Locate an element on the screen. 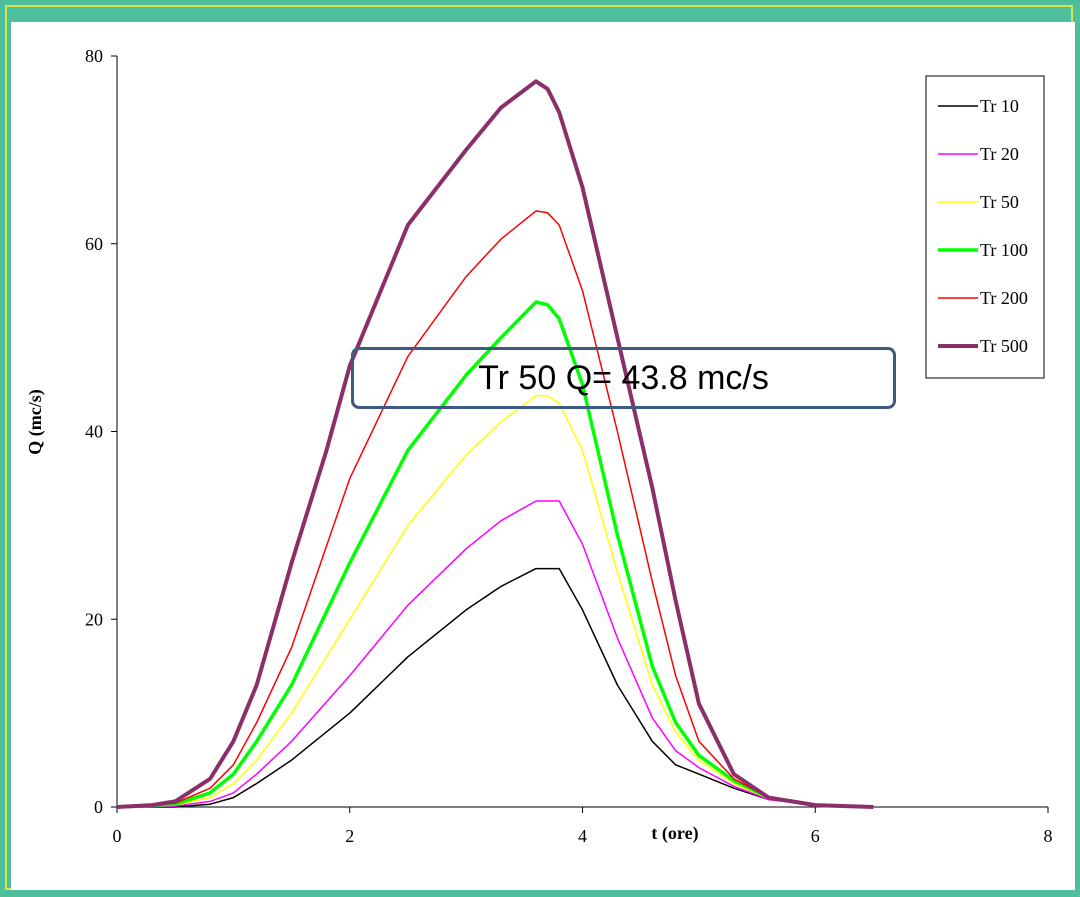  legend-box is located at coordinates (985, 227).